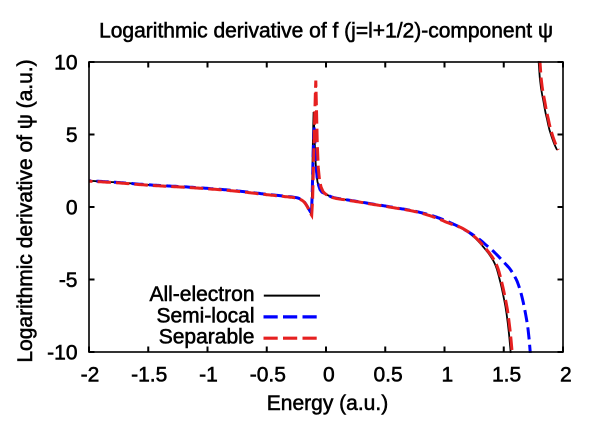 Image resolution: width=600 pixels, height=425 pixels. Describe the element at coordinates (201, 294) in the screenshot. I see `svg-text: All-electron` at that location.